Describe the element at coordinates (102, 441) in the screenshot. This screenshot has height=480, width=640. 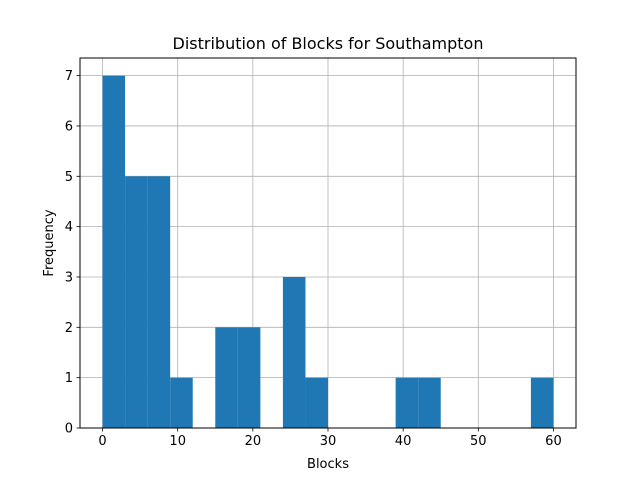
I see `x-tick-label: 0` at that location.